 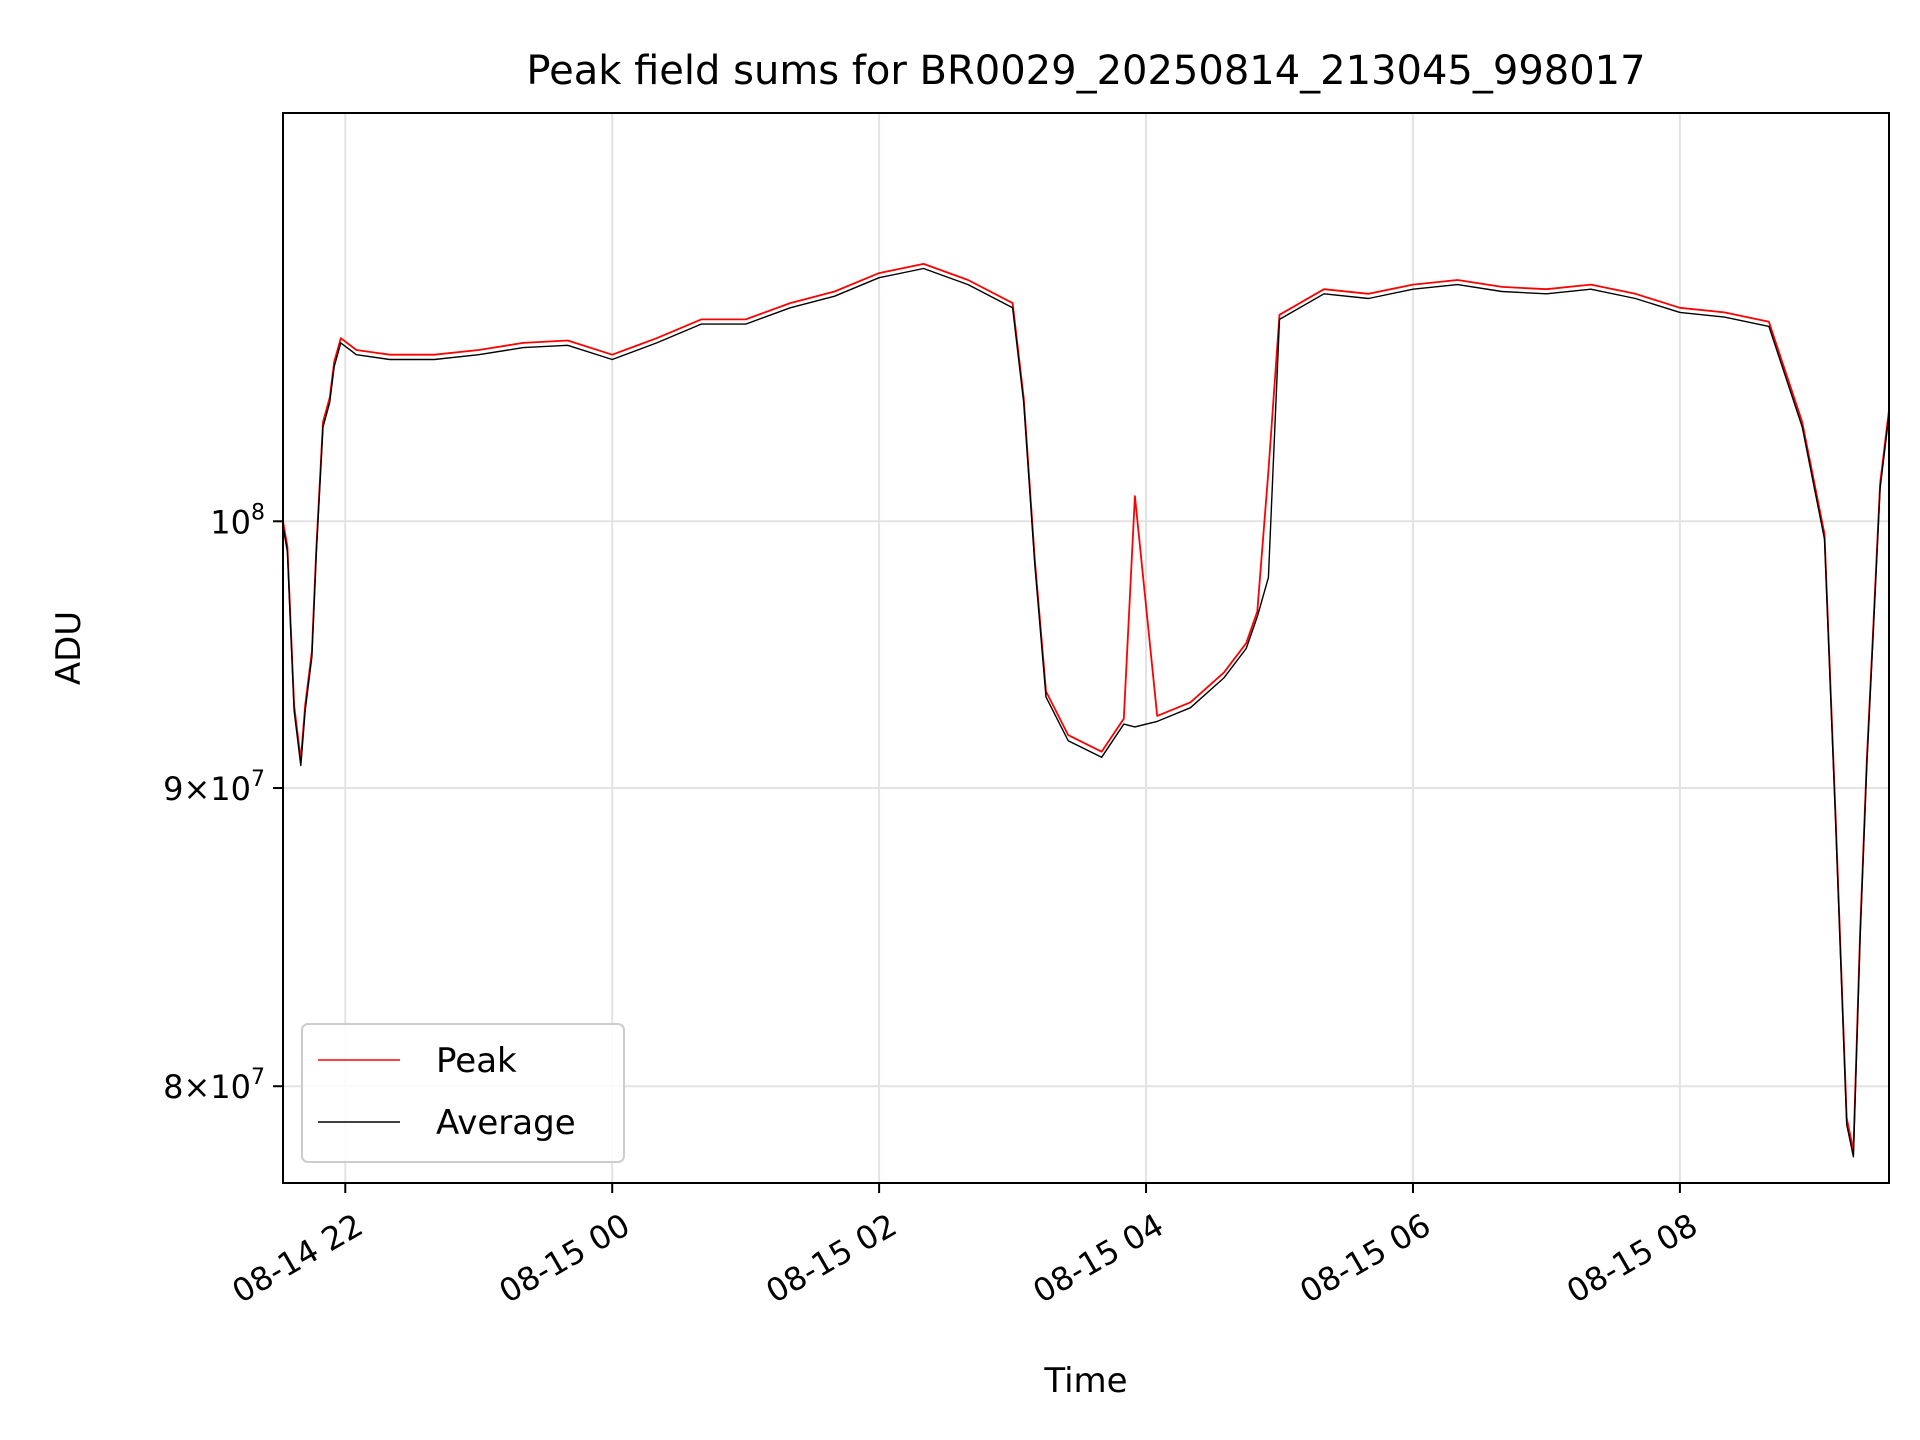 I want to click on x-tick-label: 08-15 04, so click(x=1098, y=1258).